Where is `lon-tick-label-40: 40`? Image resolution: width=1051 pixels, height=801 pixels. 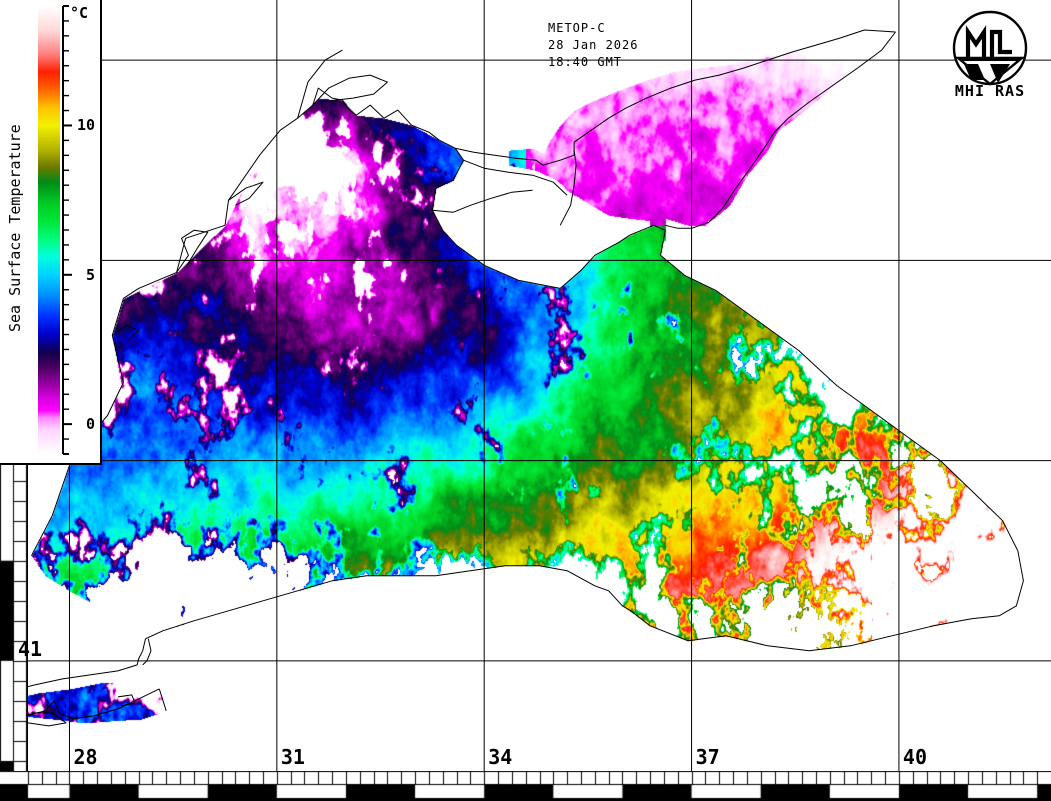
lon-tick-label-40: 40 is located at coordinates (915, 757).